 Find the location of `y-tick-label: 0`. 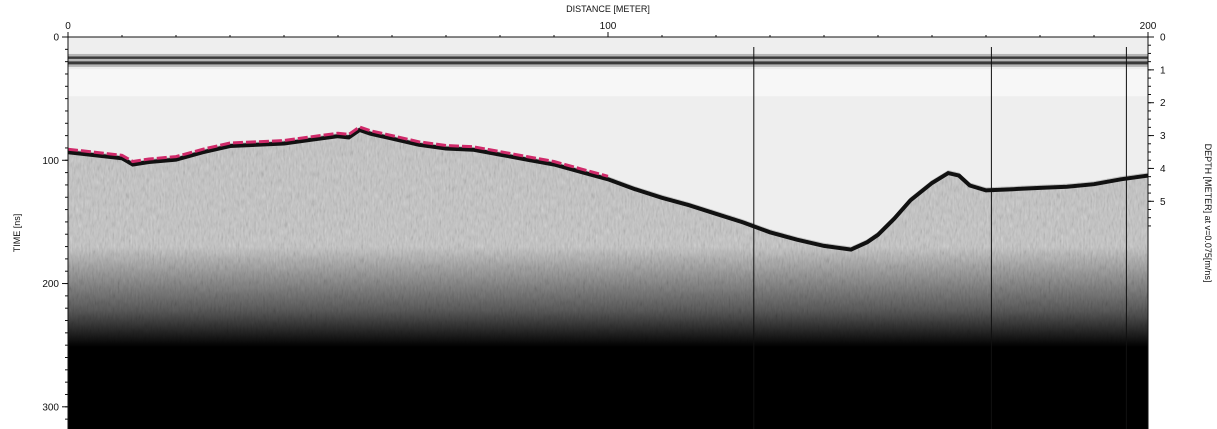

y-tick-label: 0 is located at coordinates (56, 38).